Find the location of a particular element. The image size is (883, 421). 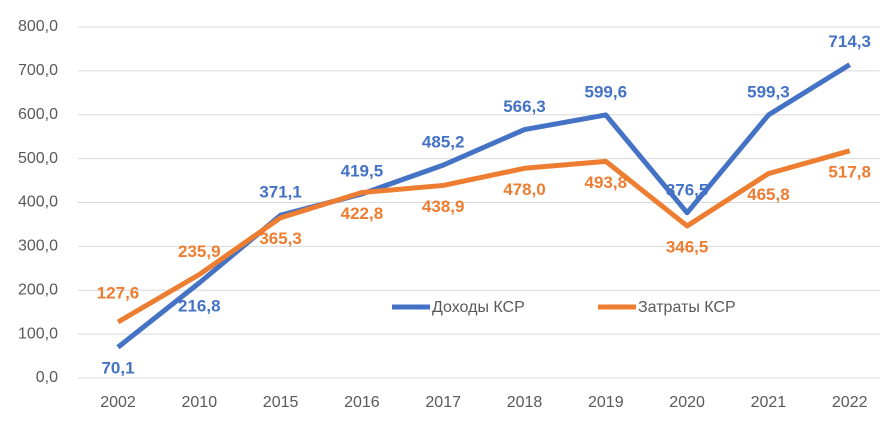

x-tick-label: 2002 is located at coordinates (118, 402).